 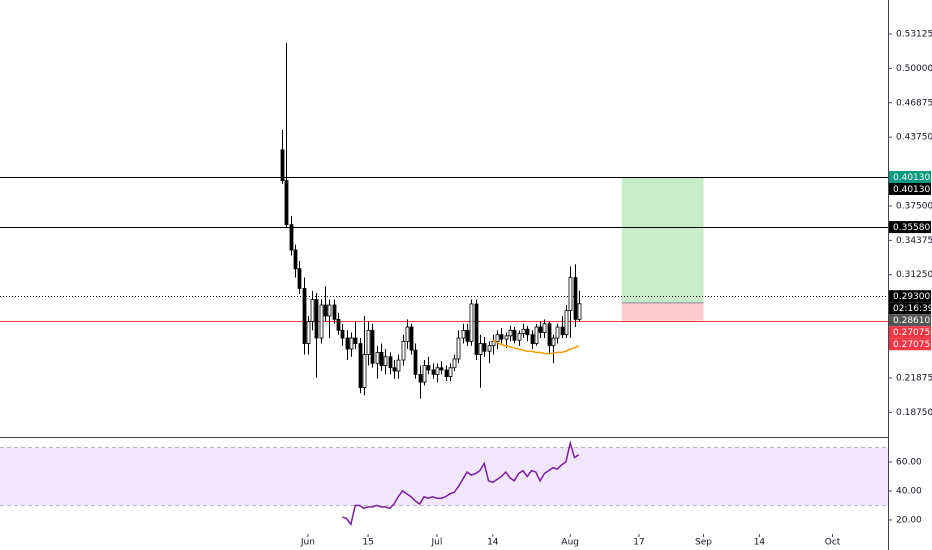 I want to click on price-label: 0.29300, so click(x=911, y=297).